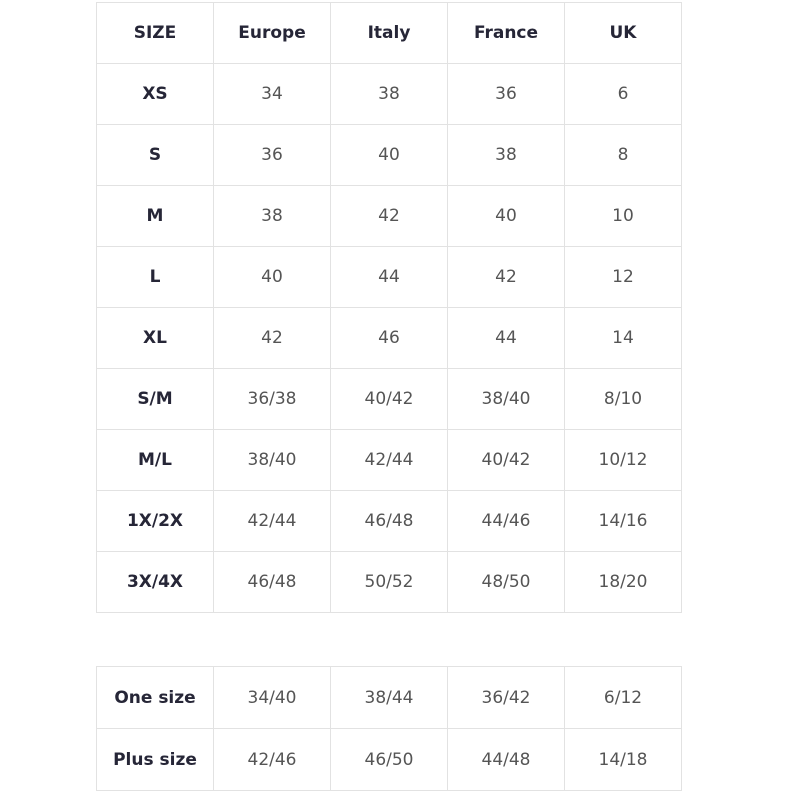 This screenshot has height=800, width=800. Describe the element at coordinates (272, 759) in the screenshot. I see `size-value-cell: 42/46` at that location.